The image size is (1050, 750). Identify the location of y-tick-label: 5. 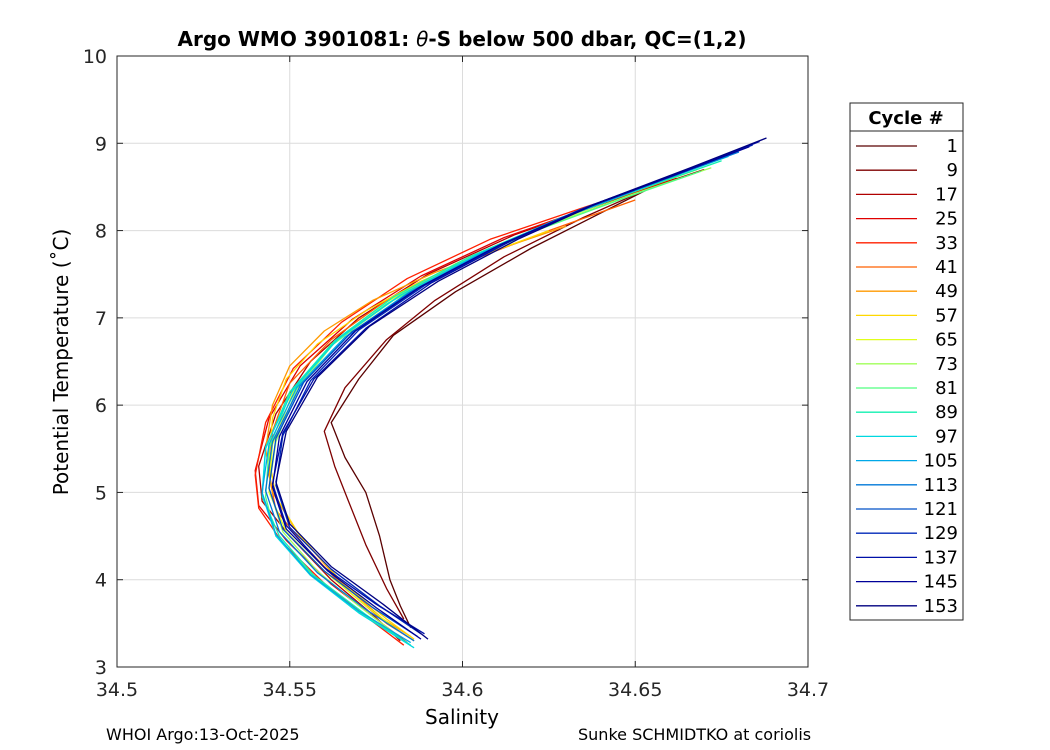
(101, 493).